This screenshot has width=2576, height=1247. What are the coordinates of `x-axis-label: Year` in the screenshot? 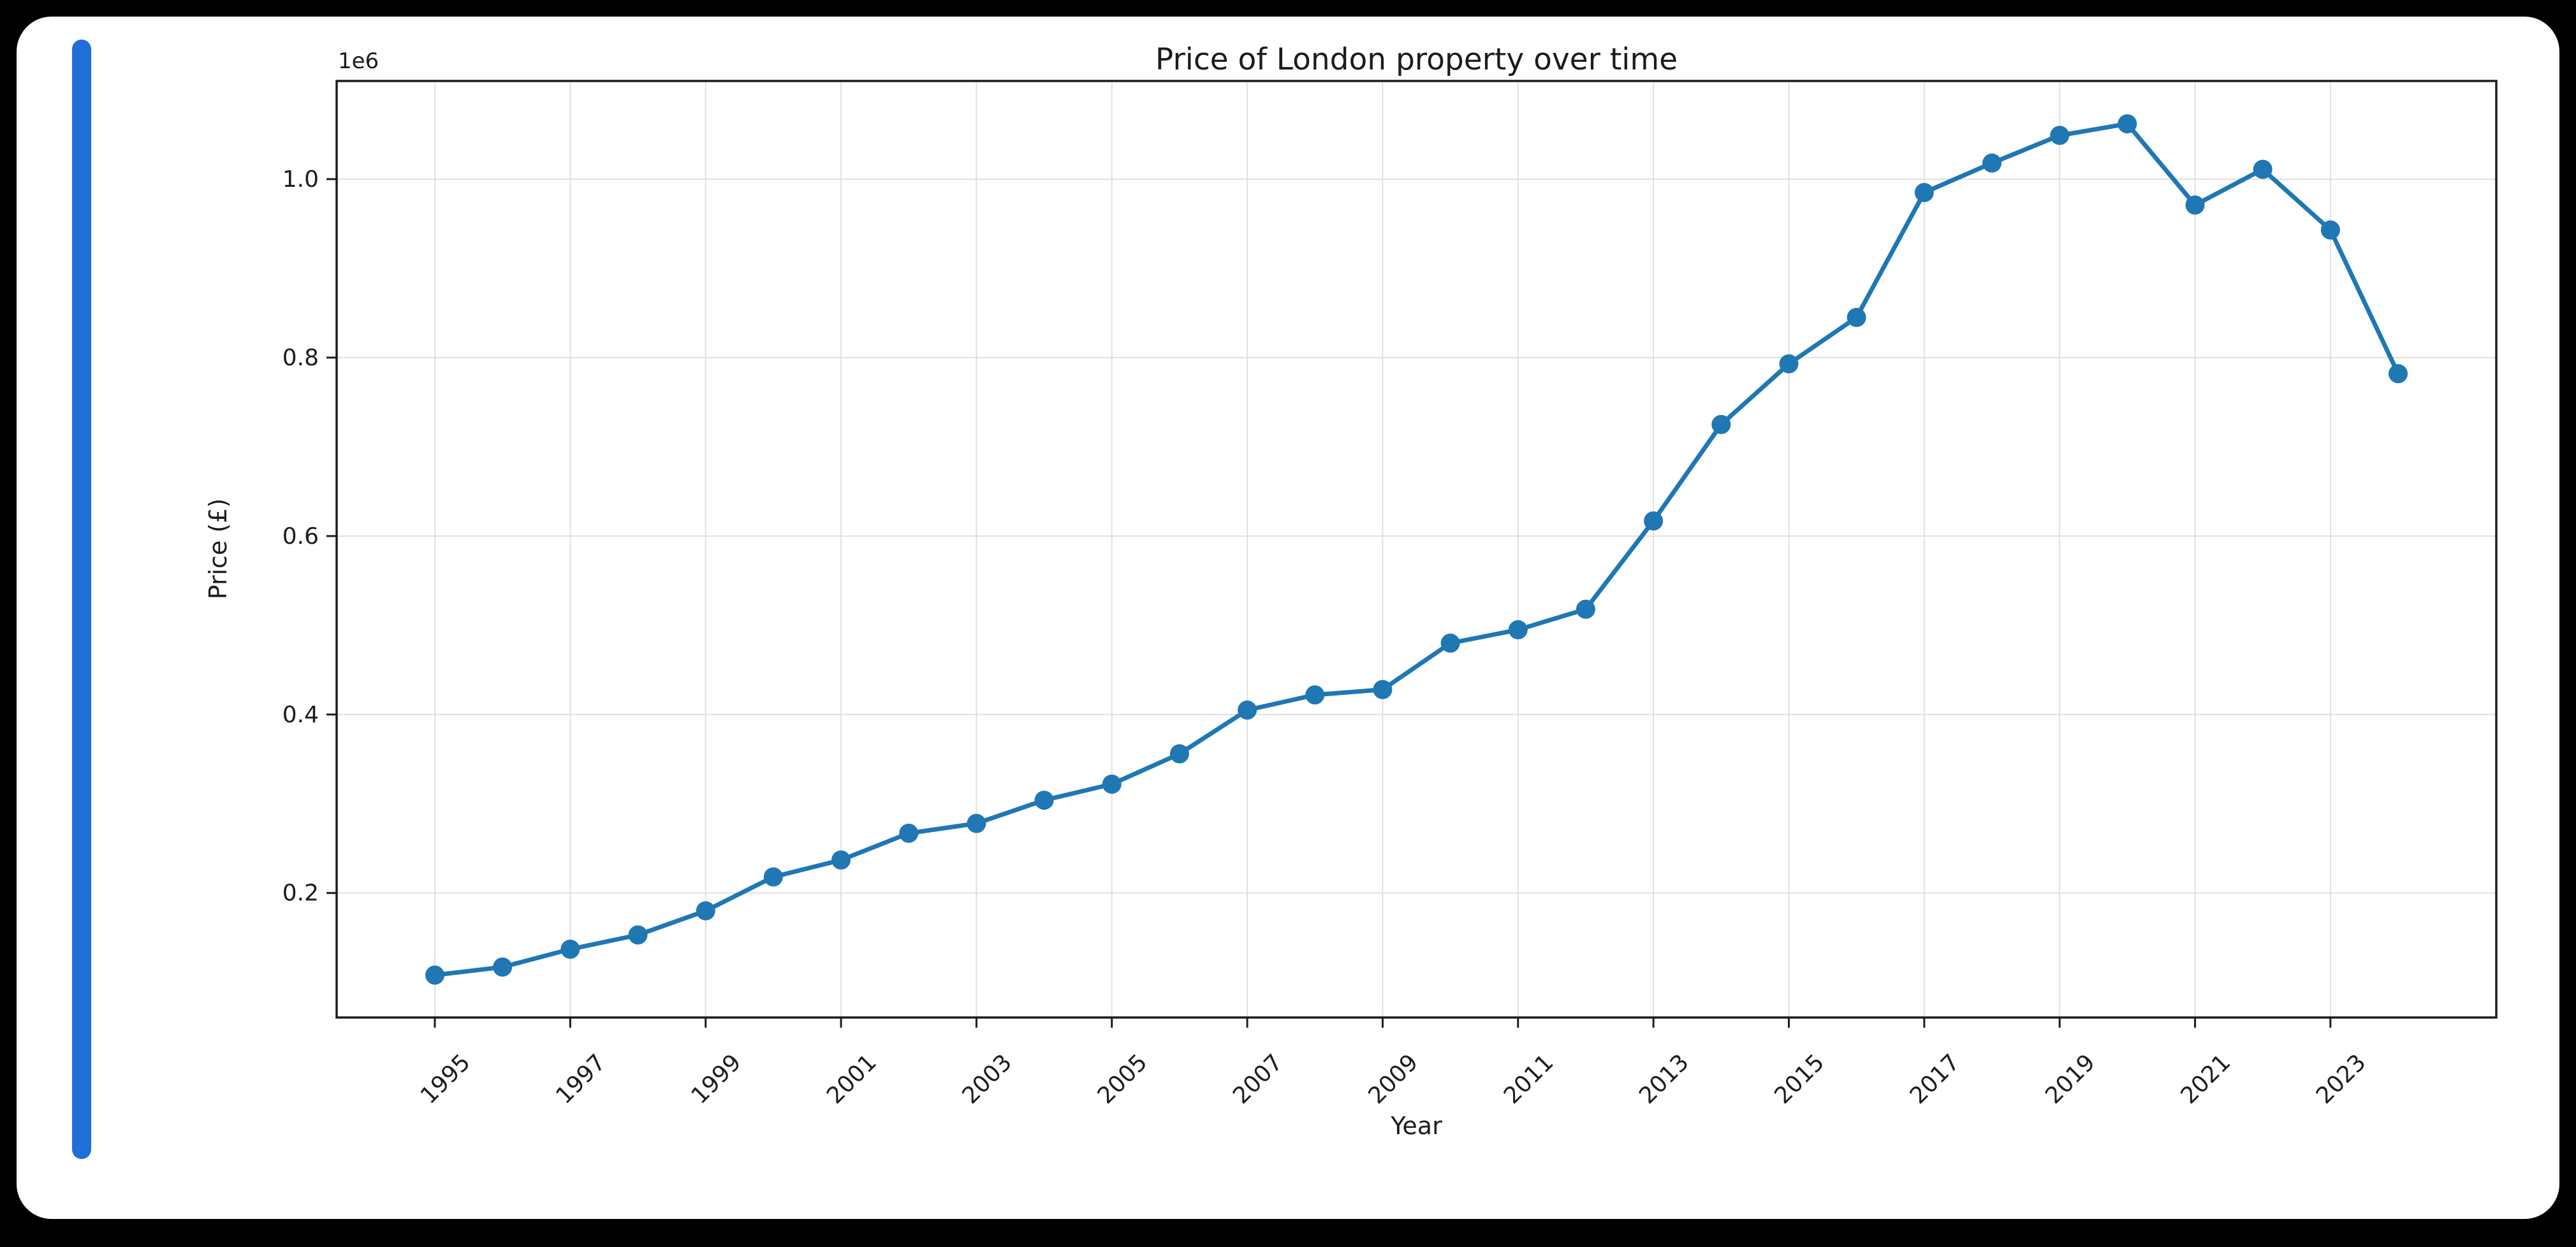 It's located at (1417, 1126).